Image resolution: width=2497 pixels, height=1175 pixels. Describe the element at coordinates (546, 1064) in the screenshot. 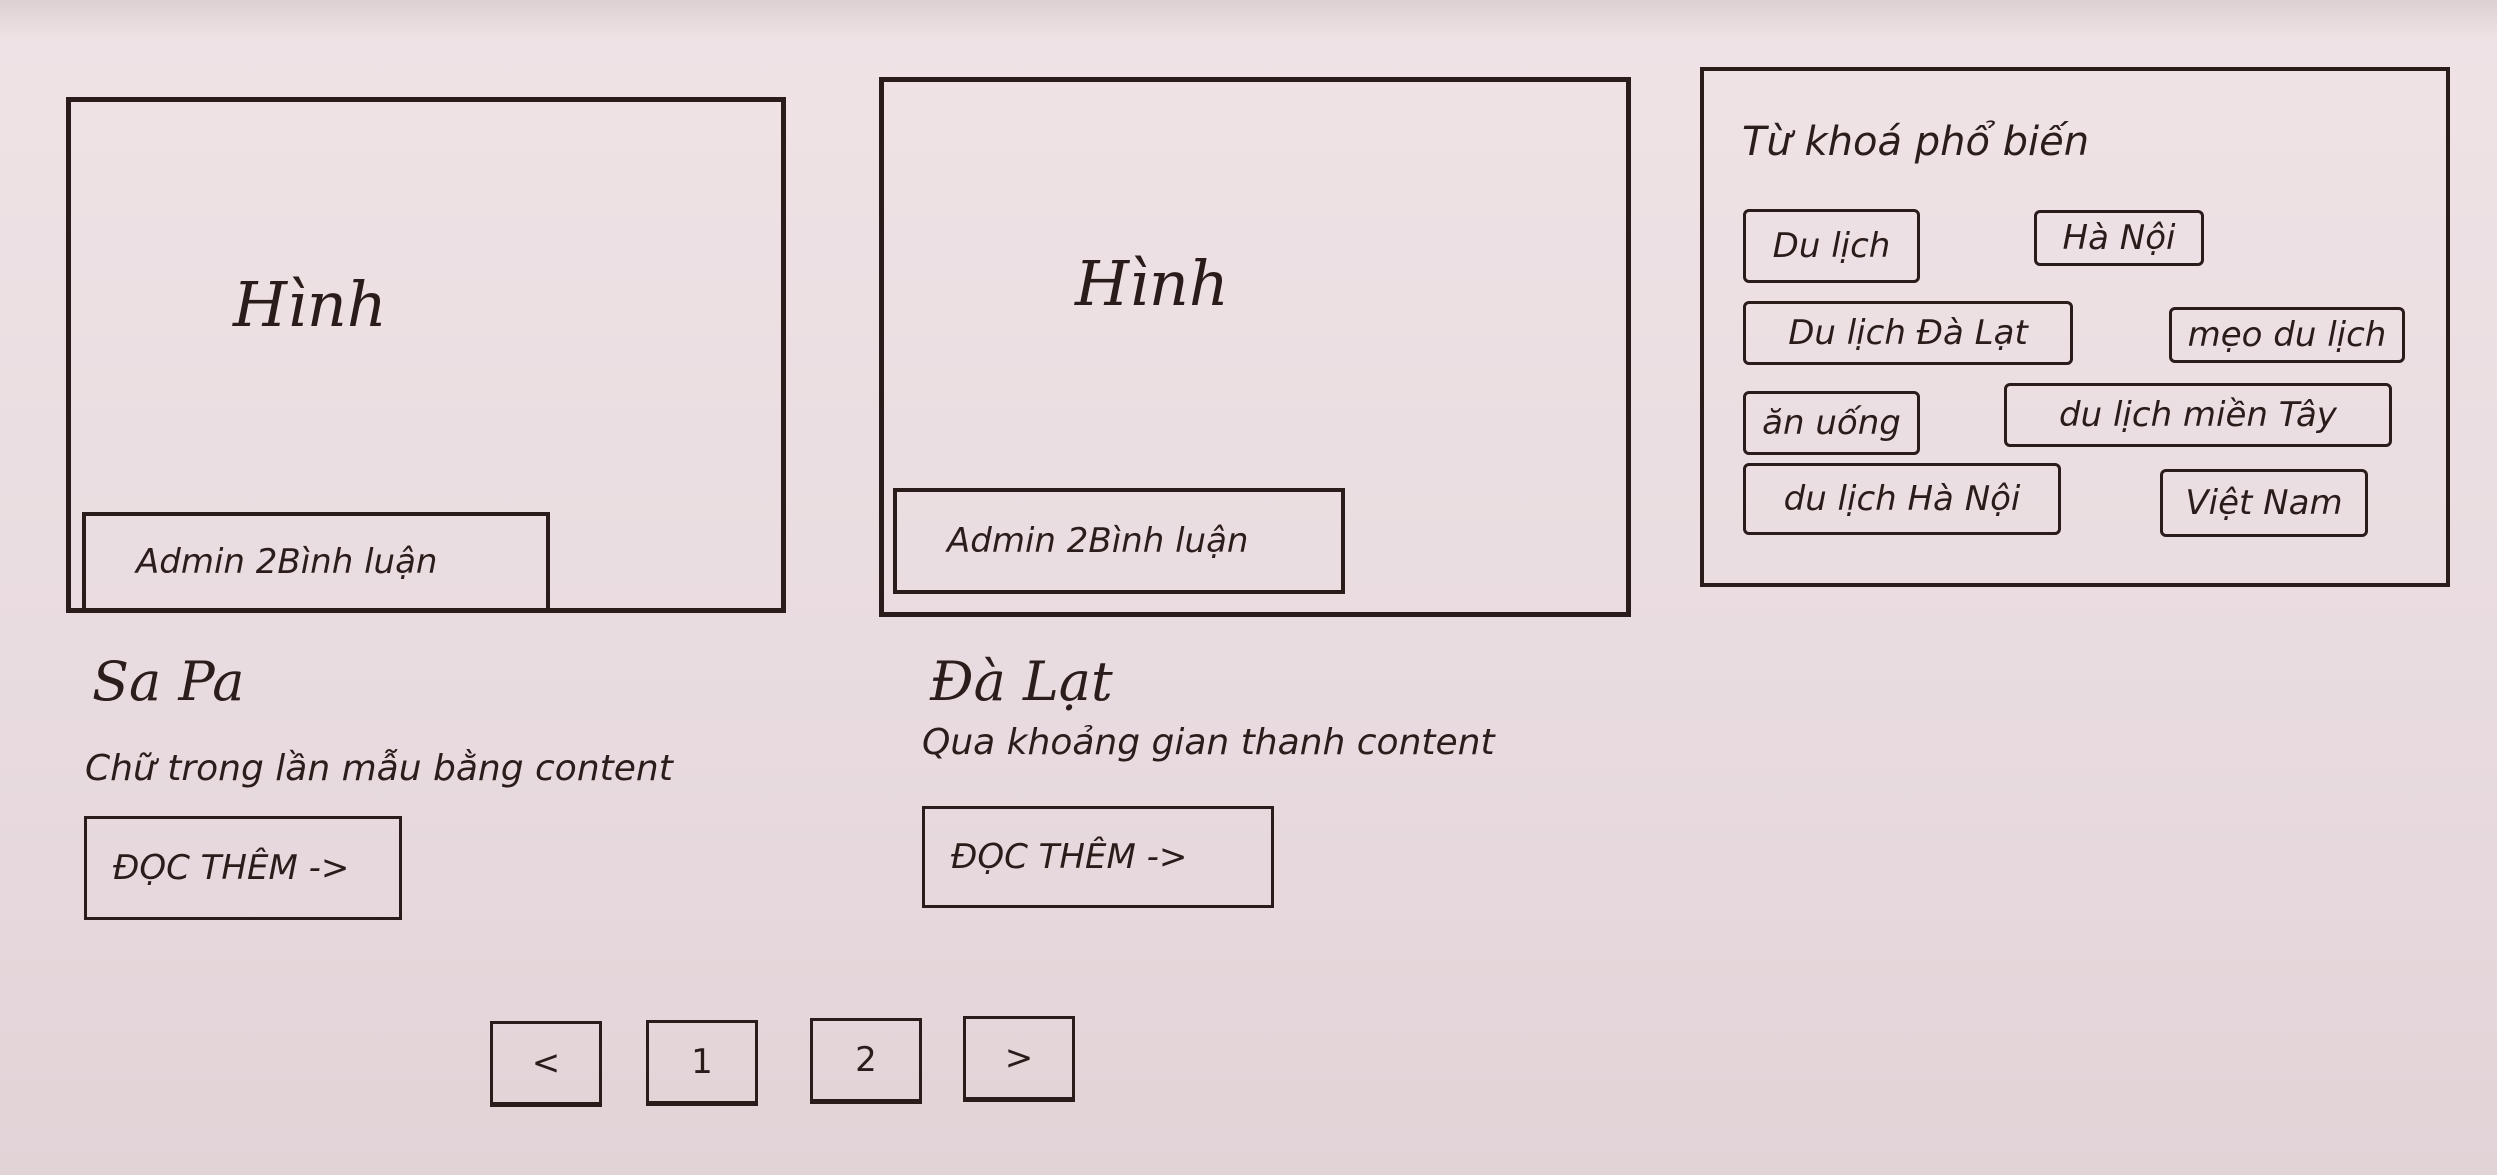

I see `prev-page-button: <` at that location.